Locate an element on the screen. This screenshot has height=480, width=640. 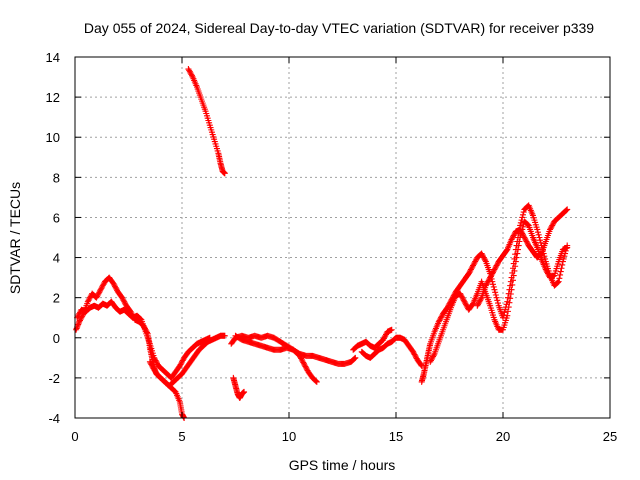
y-tick-label: 6 is located at coordinates (56, 217).